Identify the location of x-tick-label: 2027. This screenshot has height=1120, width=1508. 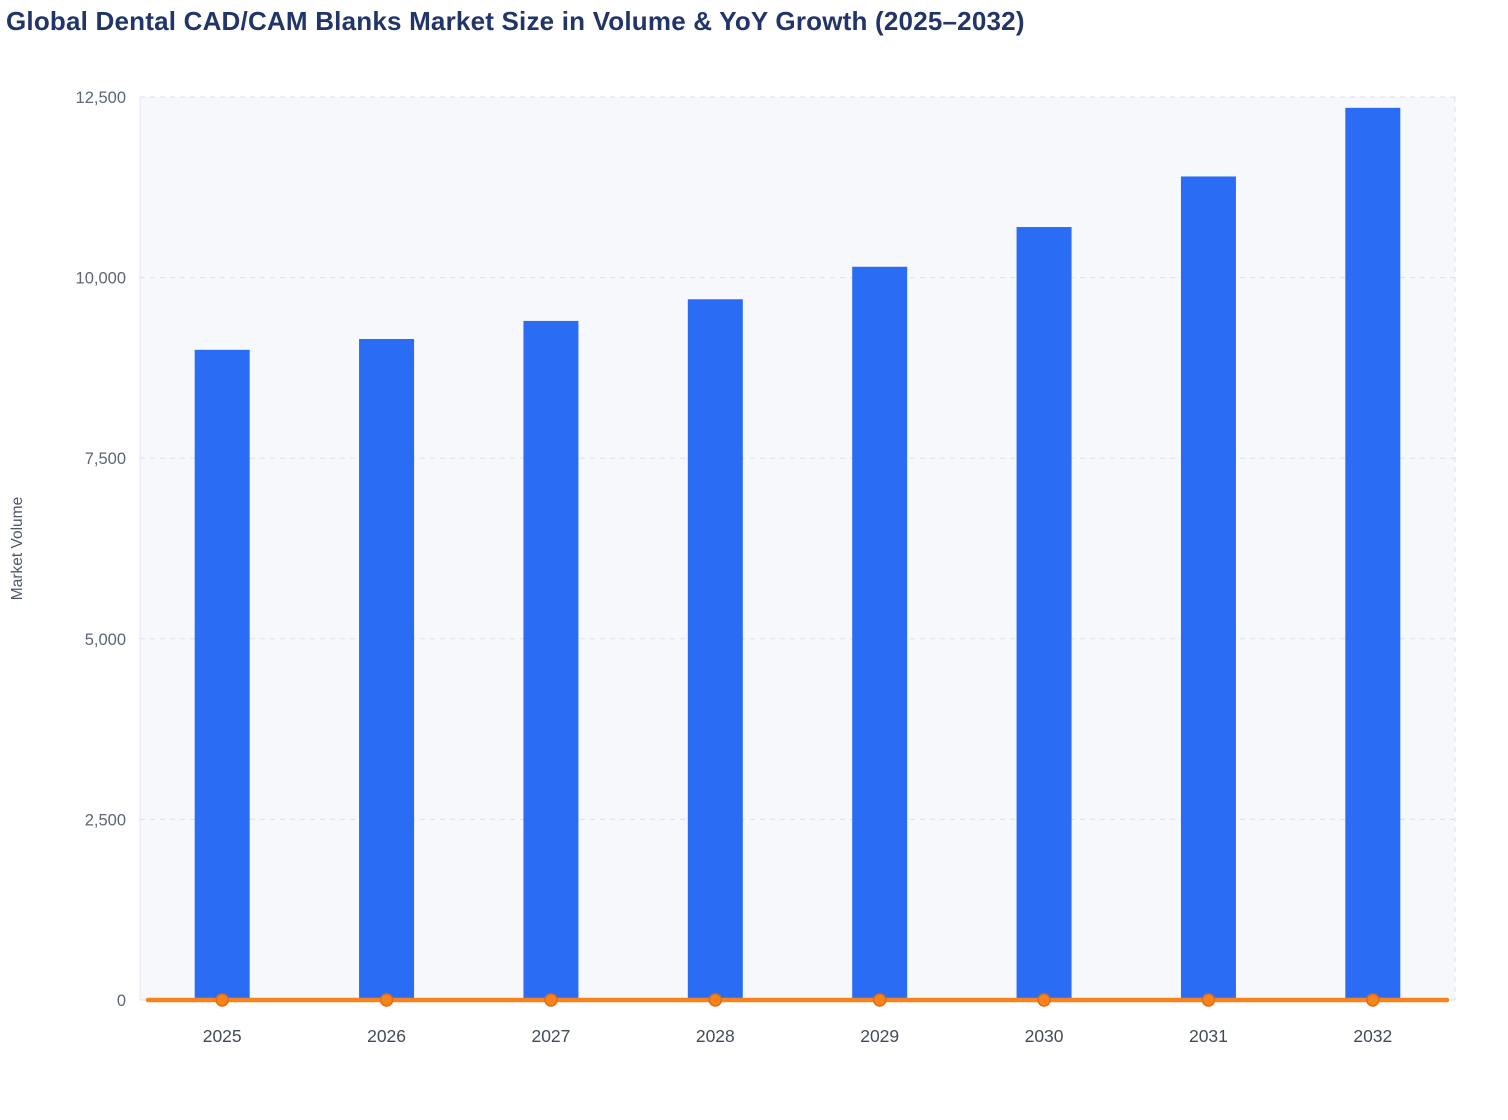
(550, 1036).